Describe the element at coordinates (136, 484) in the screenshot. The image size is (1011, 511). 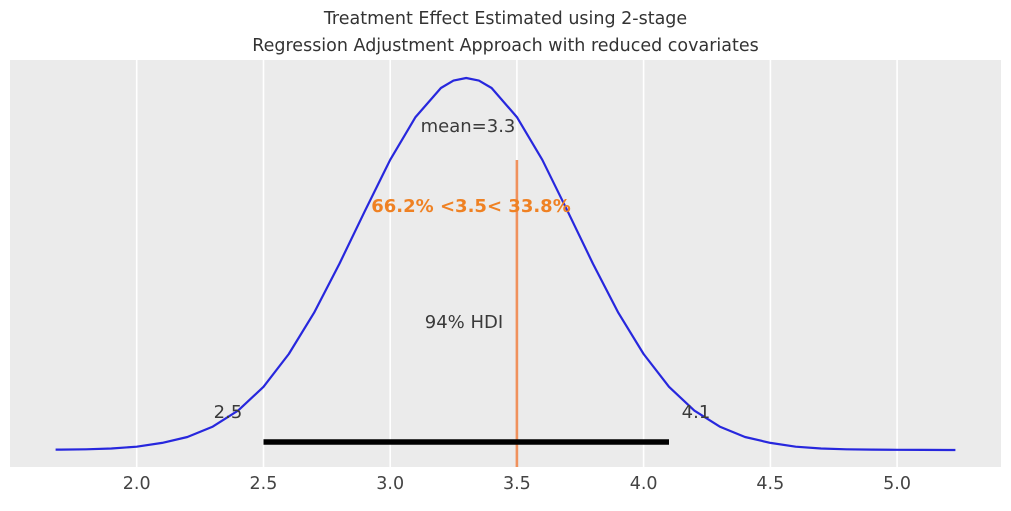
I see `x-tick-label: 2.0` at that location.